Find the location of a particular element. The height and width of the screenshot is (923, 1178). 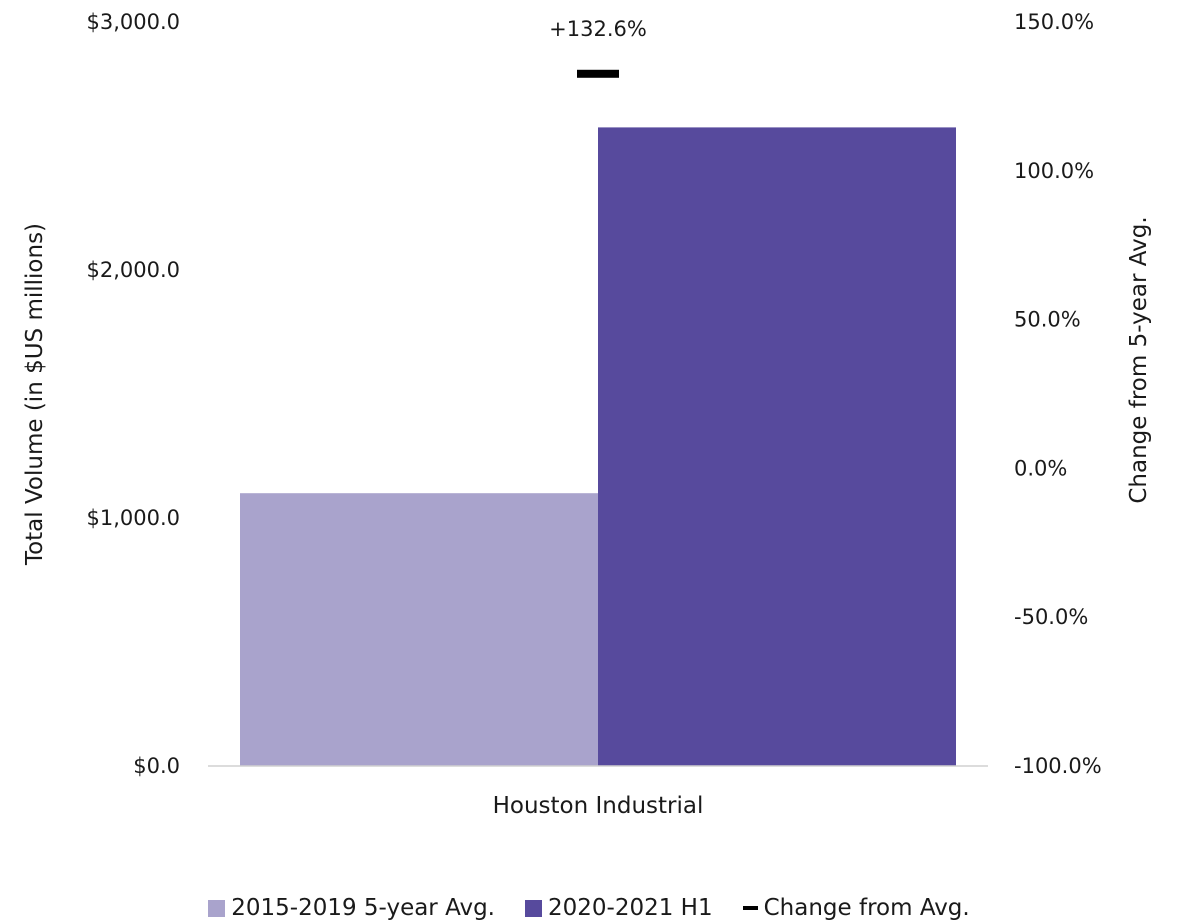

y-axis-title: Total Volume (in $US millions) is located at coordinates (35, 394).